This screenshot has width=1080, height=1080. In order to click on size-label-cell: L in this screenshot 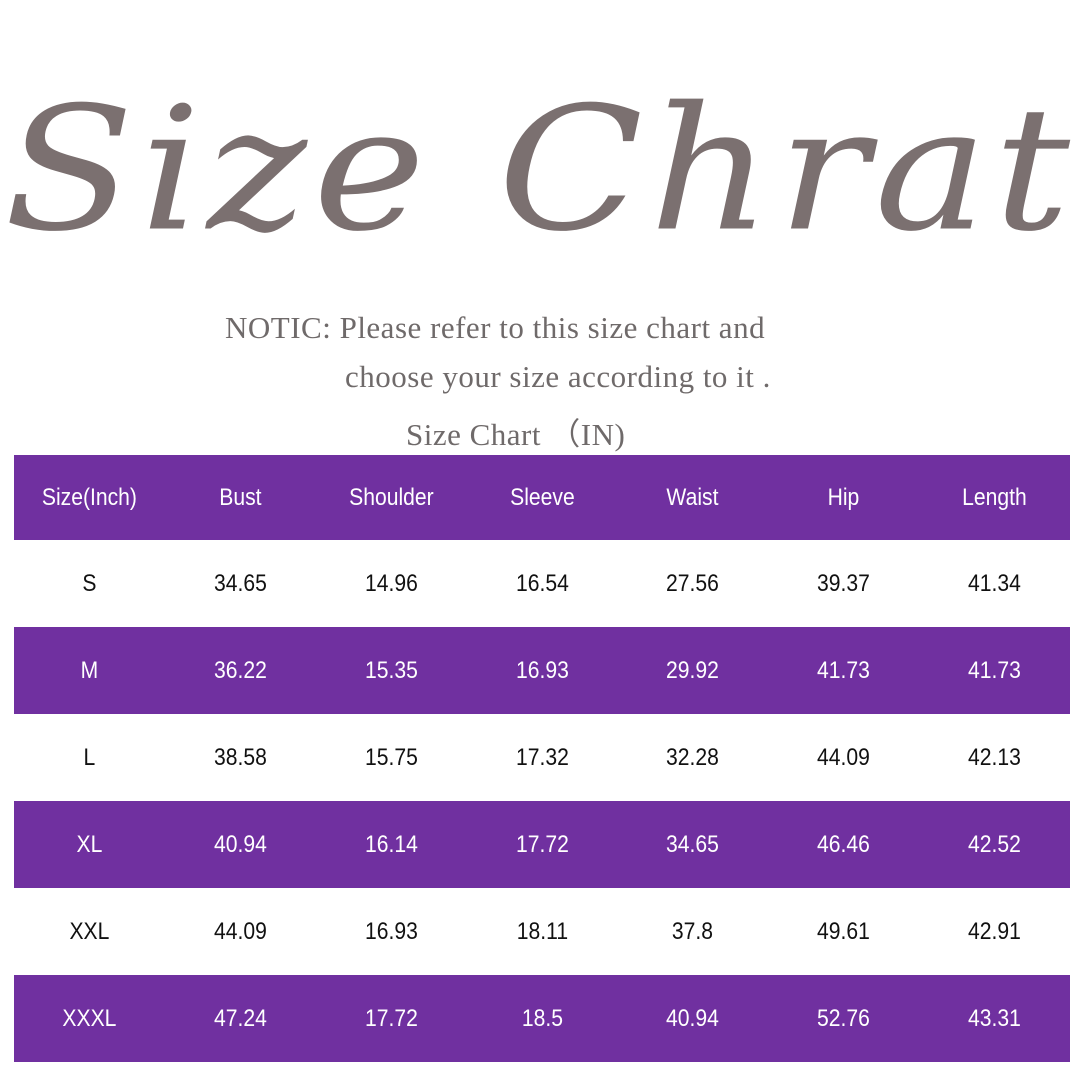, I will do `click(89, 757)`.